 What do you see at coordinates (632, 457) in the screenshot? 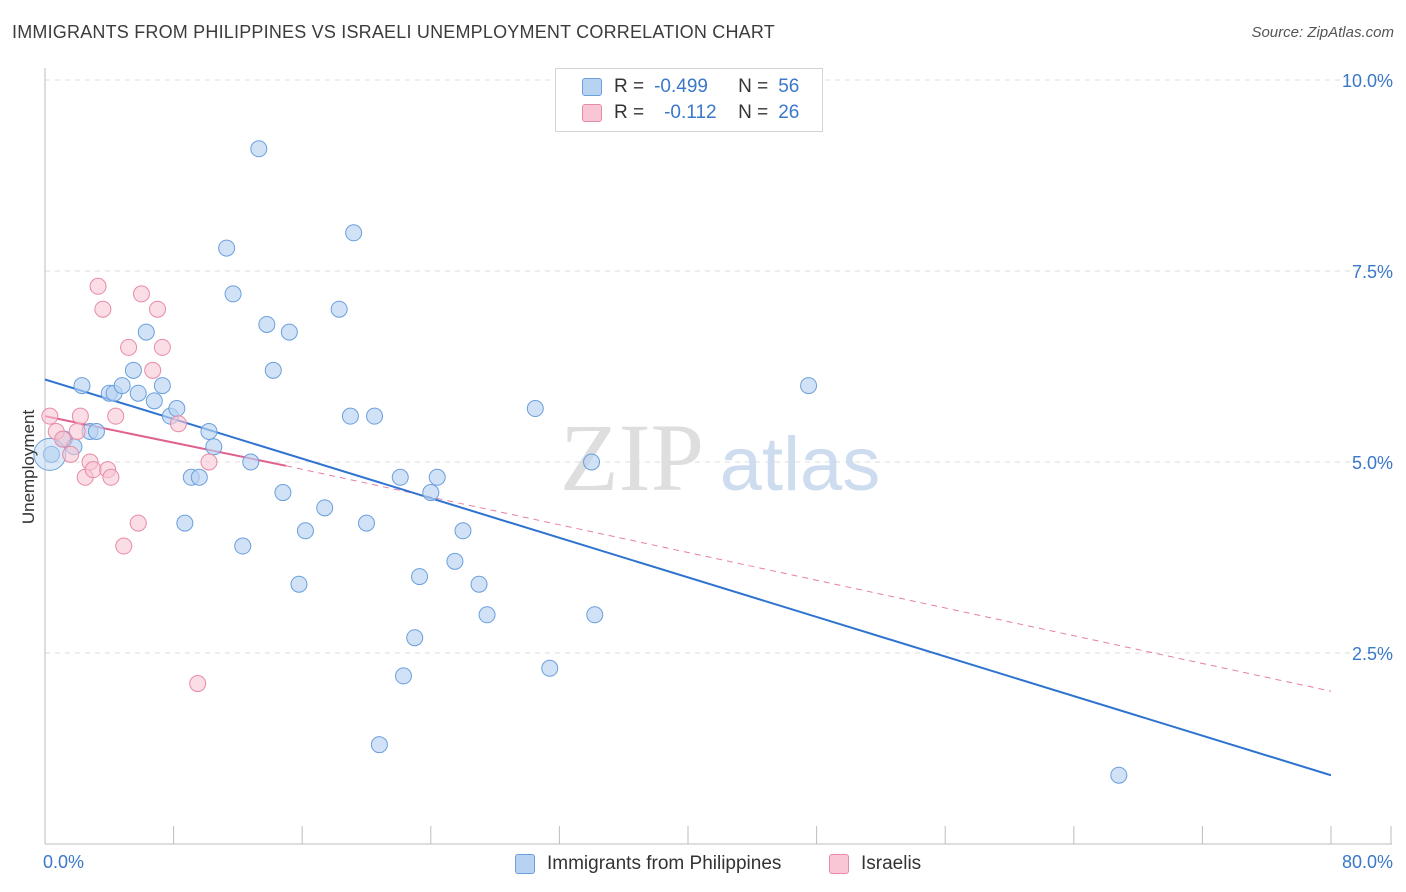
I see `watermark-zip: ZIP` at bounding box center [632, 457].